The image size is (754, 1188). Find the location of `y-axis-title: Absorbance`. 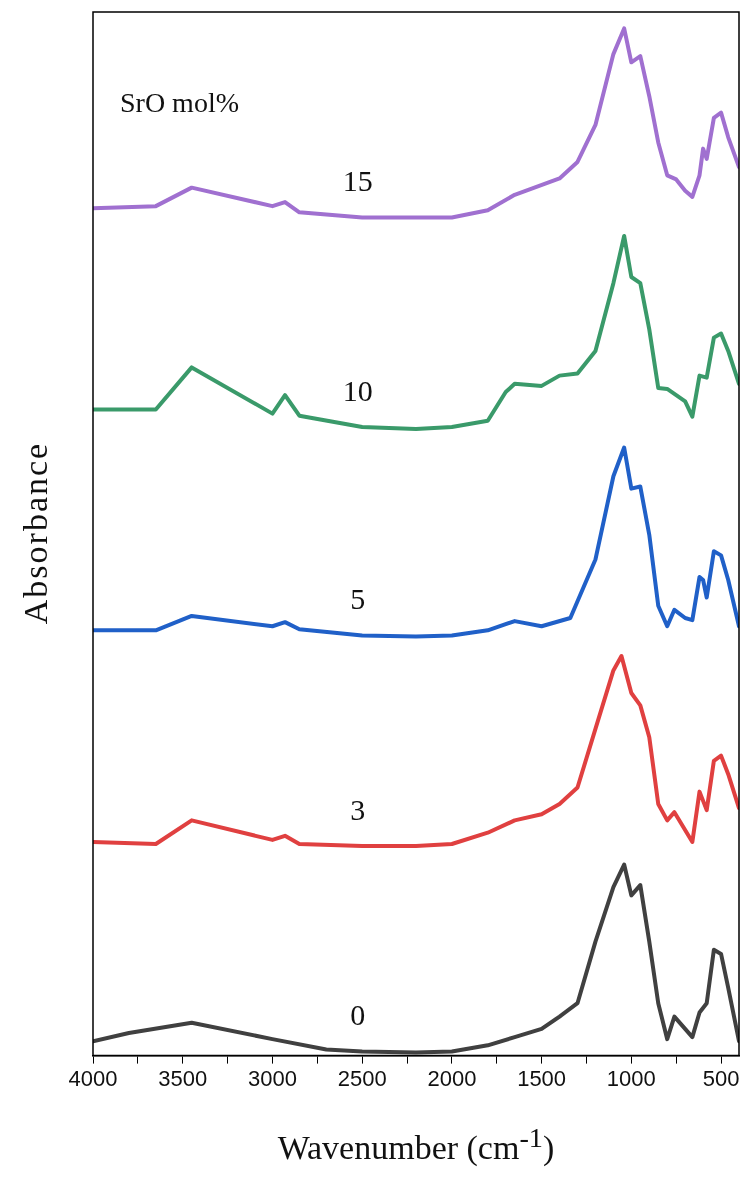

y-axis-title: Absorbance is located at coordinates (36, 533).